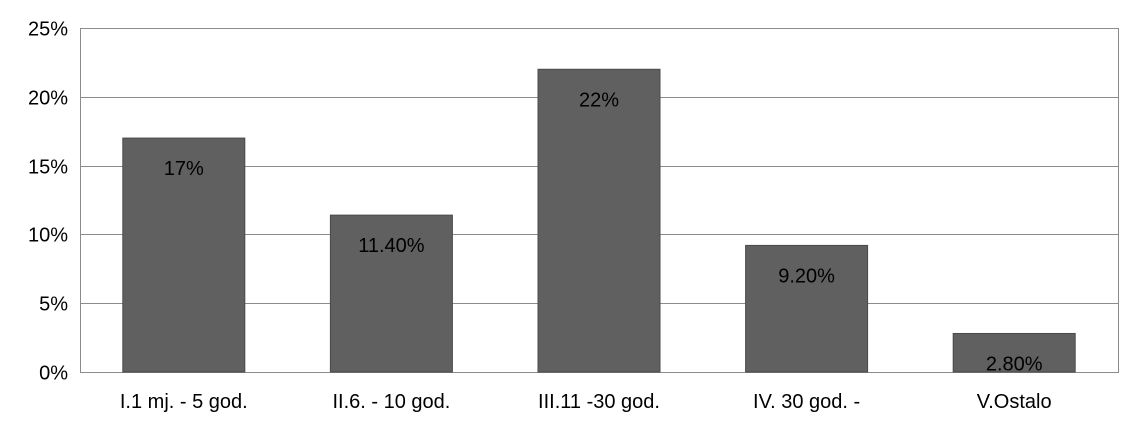 Image resolution: width=1131 pixels, height=423 pixels. What do you see at coordinates (806, 402) in the screenshot?
I see `x-tick-label: IV. 30 god. -` at bounding box center [806, 402].